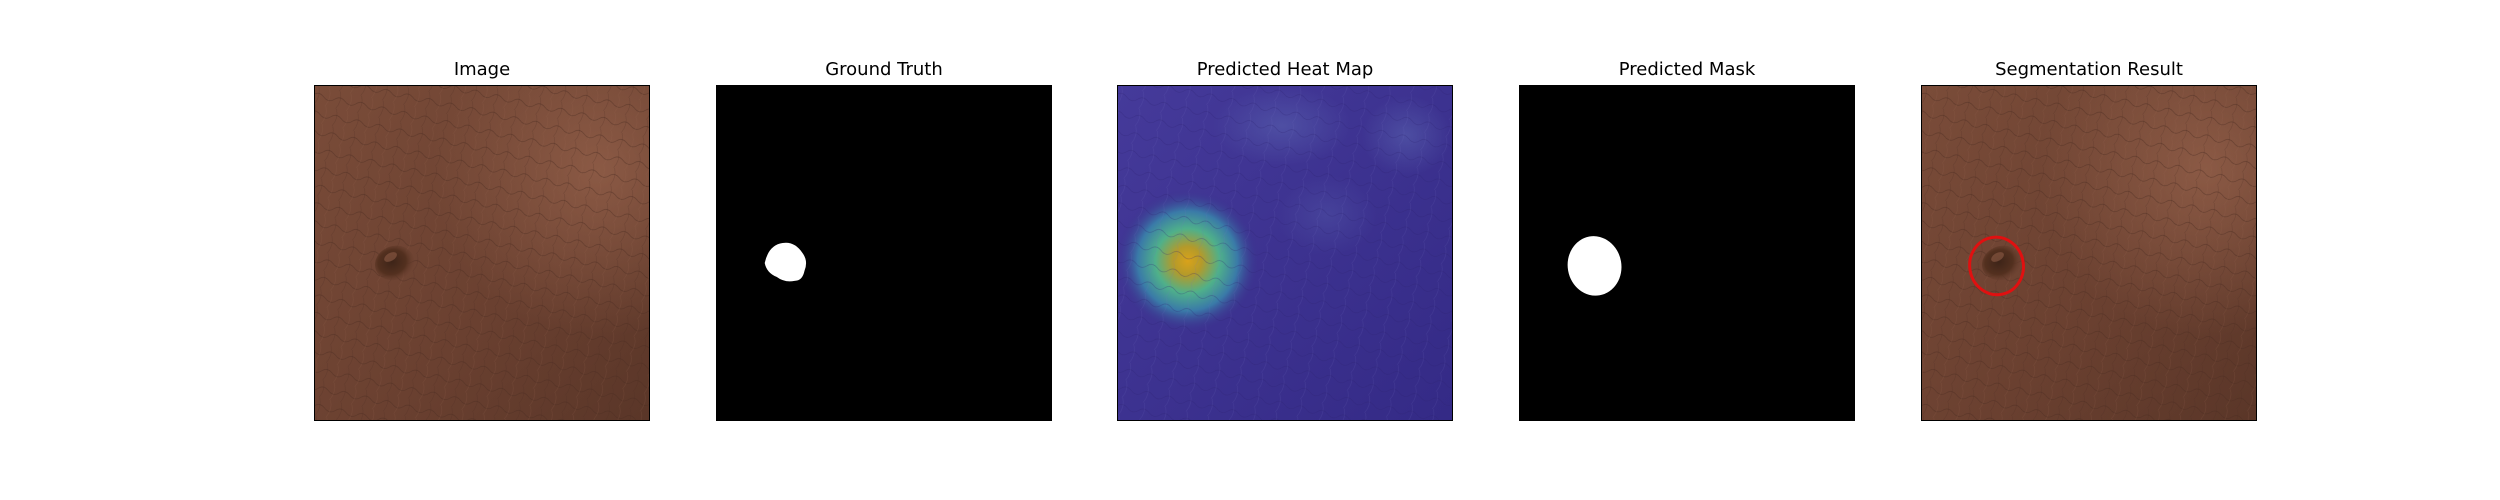 Image resolution: width=2500 pixels, height=500 pixels. I want to click on ground-truth-mask, so click(884, 253).